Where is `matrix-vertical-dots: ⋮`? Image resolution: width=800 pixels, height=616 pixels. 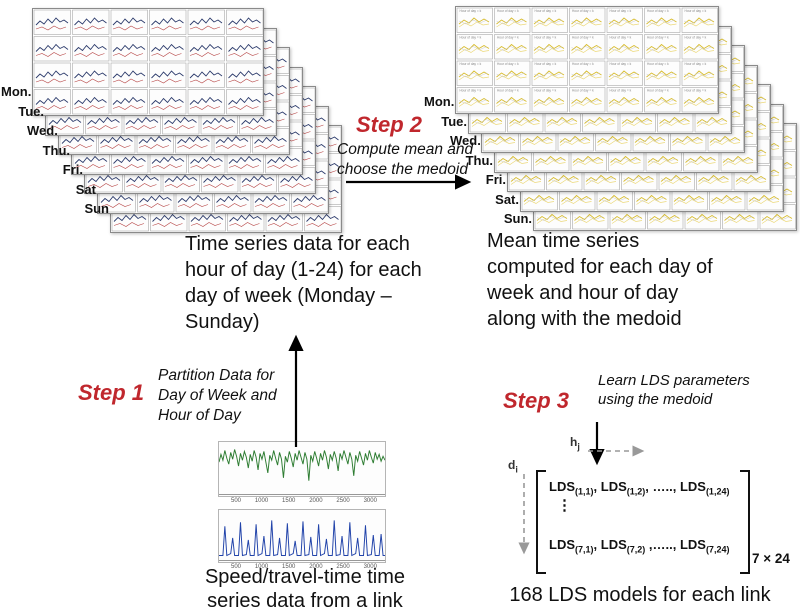
matrix-vertical-dots: ⋮ is located at coordinates (564, 505).